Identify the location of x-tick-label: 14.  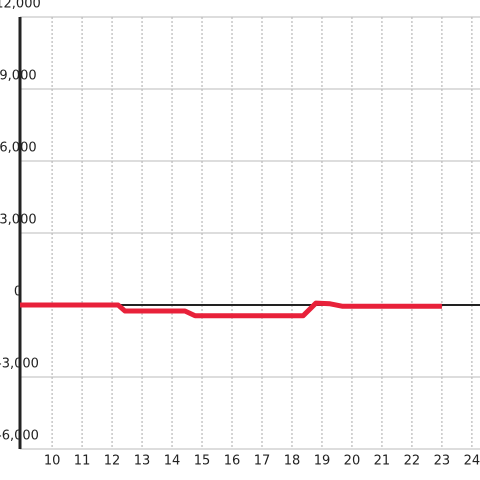
(172, 461).